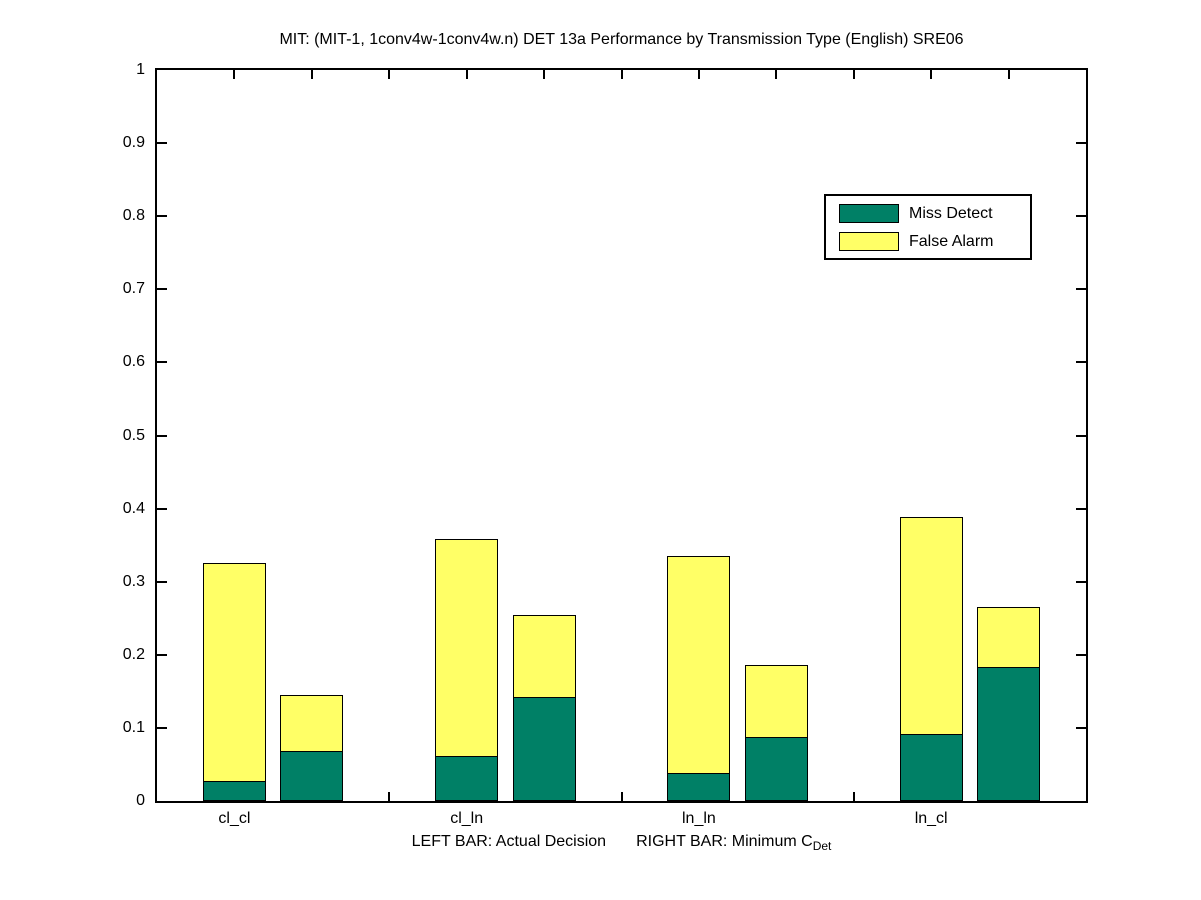 The height and width of the screenshot is (900, 1201). I want to click on x-axis-label-left: LEFT BAR: Actual Decision, so click(509, 841).